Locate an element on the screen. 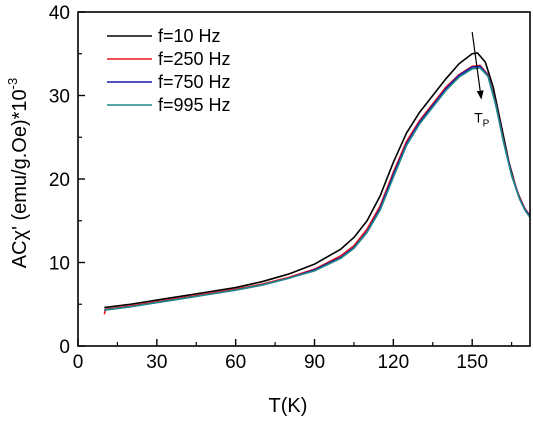 The image size is (533, 421). x-tick-label: 150 is located at coordinates (472, 362).